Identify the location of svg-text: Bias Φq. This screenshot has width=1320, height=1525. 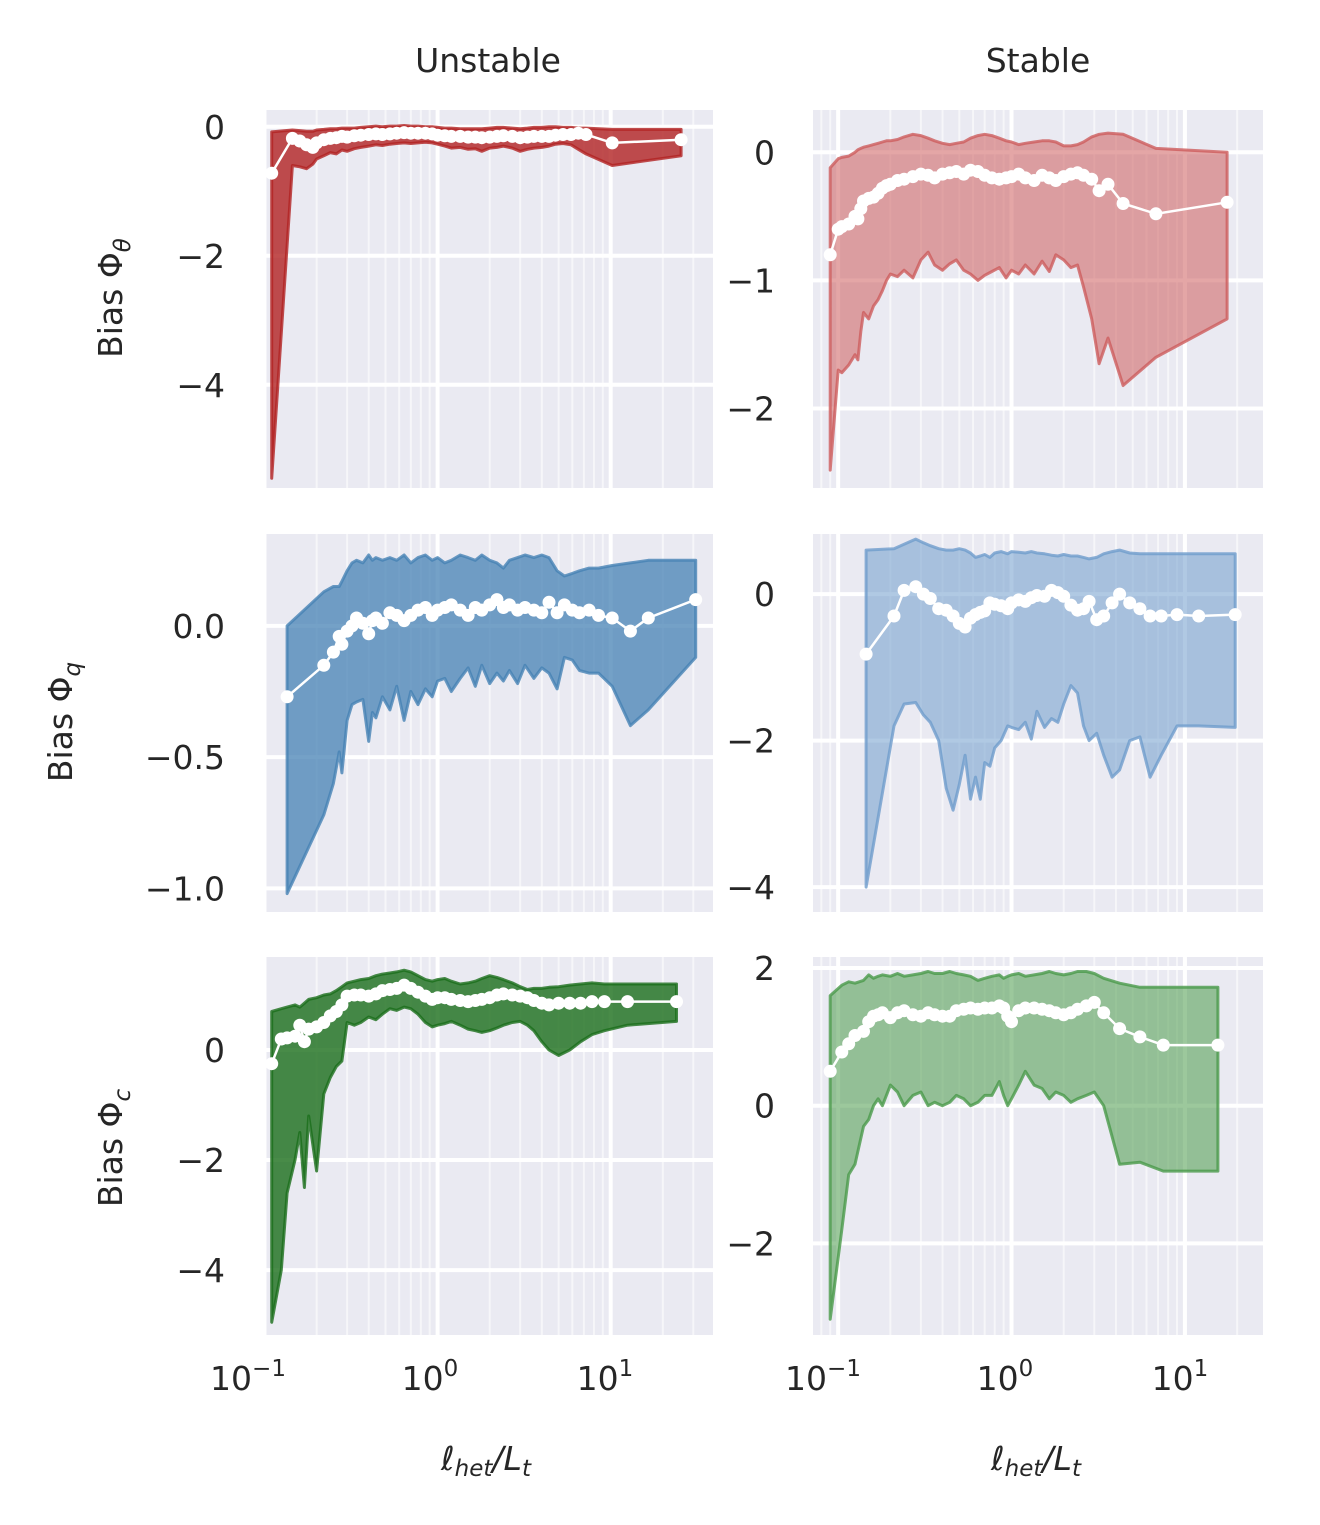
(63, 722).